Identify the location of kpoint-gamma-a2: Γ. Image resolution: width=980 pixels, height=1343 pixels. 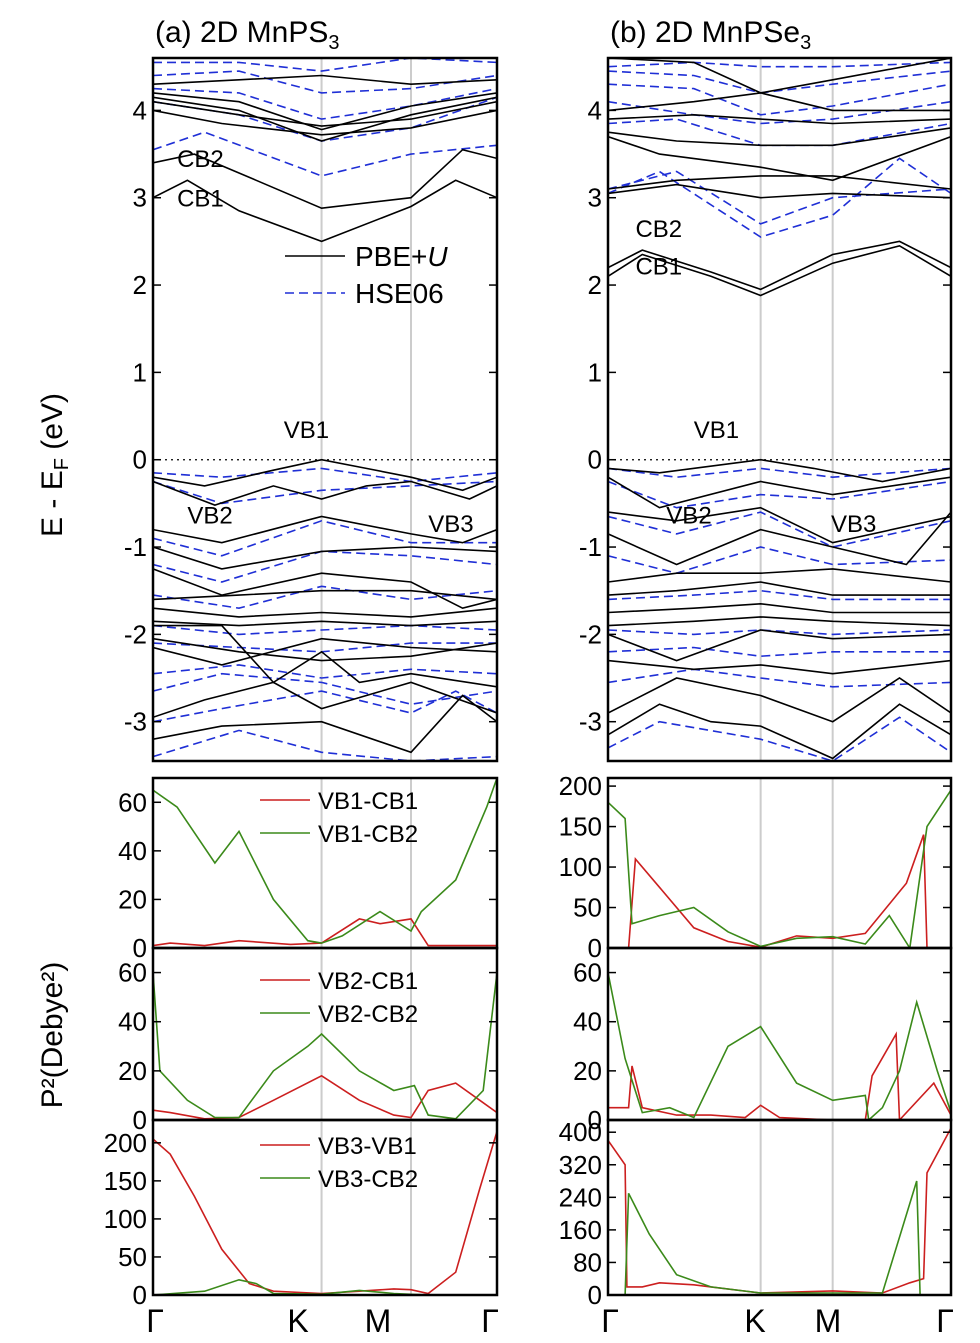
(490, 1321).